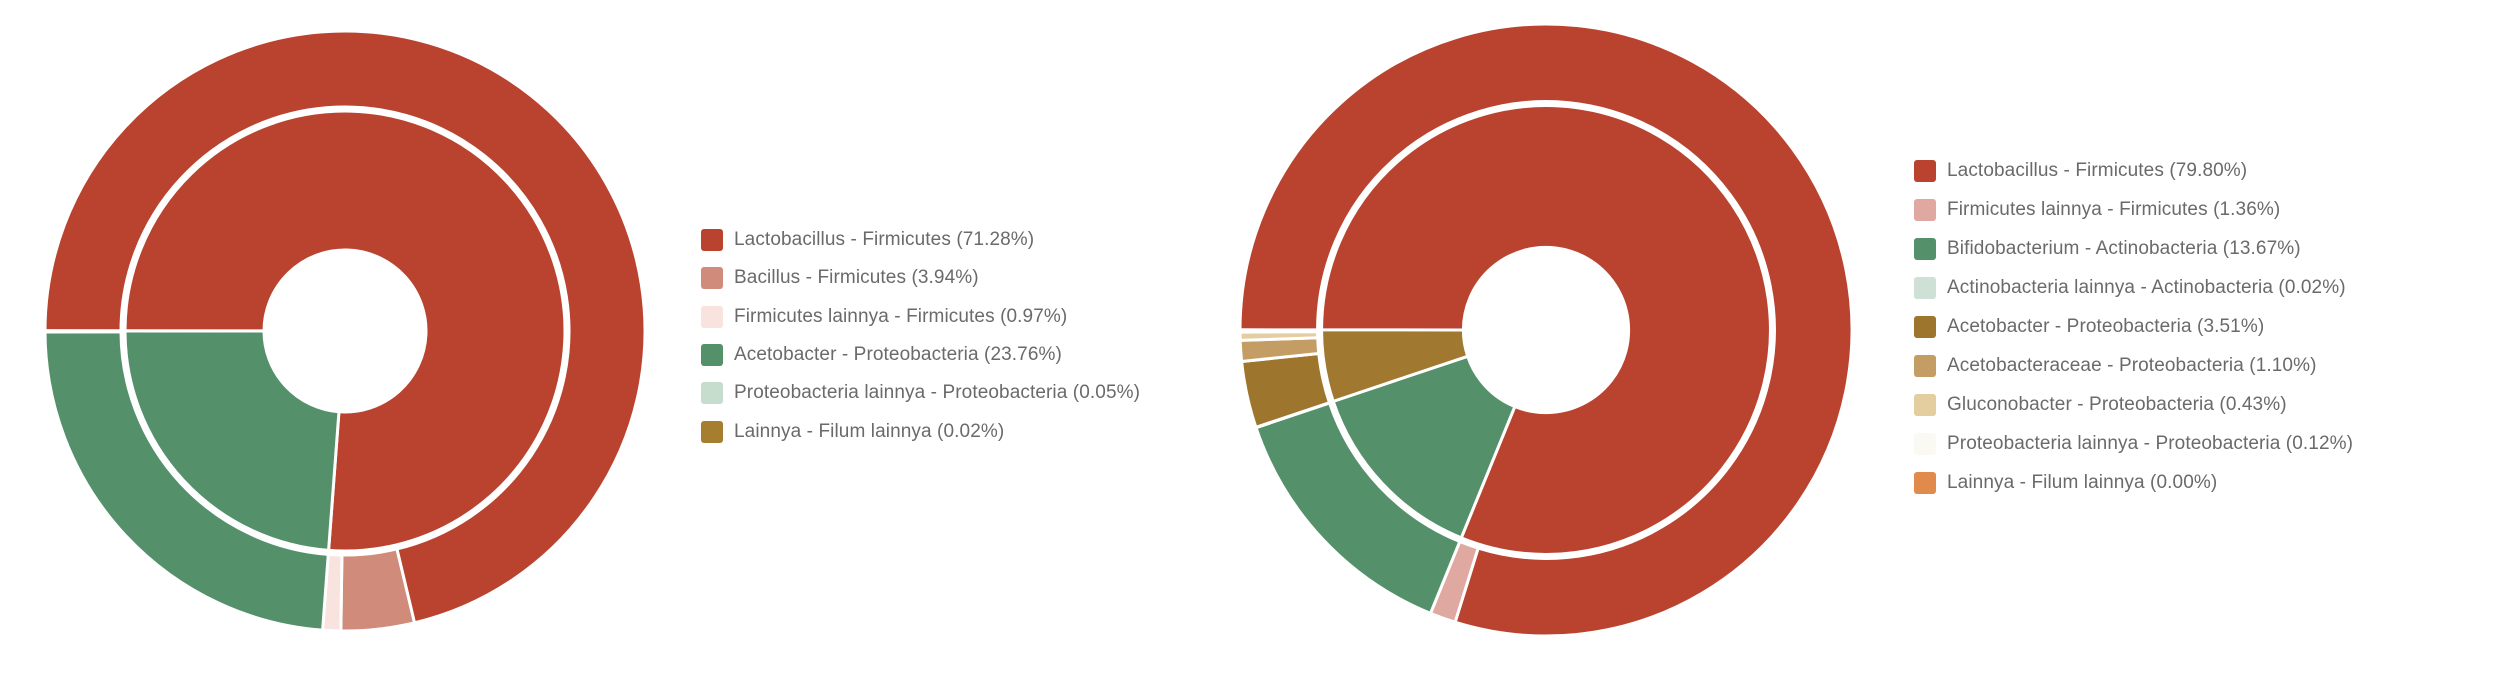 The width and height of the screenshot is (2496, 676). Describe the element at coordinates (901, 316) in the screenshot. I see `legend-label: Firmicutes lainnya - Firmicutes (0.97%)` at that location.